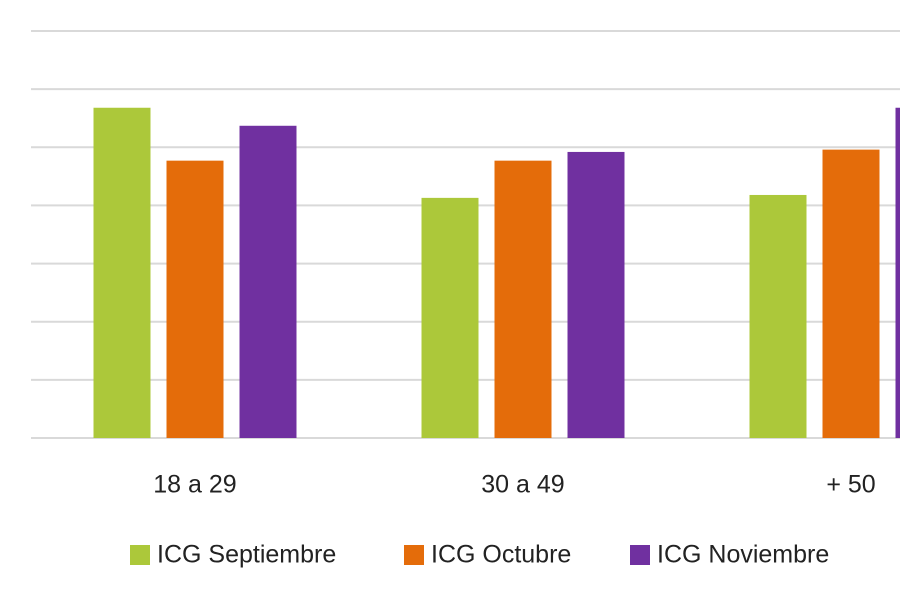 The height and width of the screenshot is (600, 900). Describe the element at coordinates (743, 555) in the screenshot. I see `legend-label: ICG Noviembre` at that location.